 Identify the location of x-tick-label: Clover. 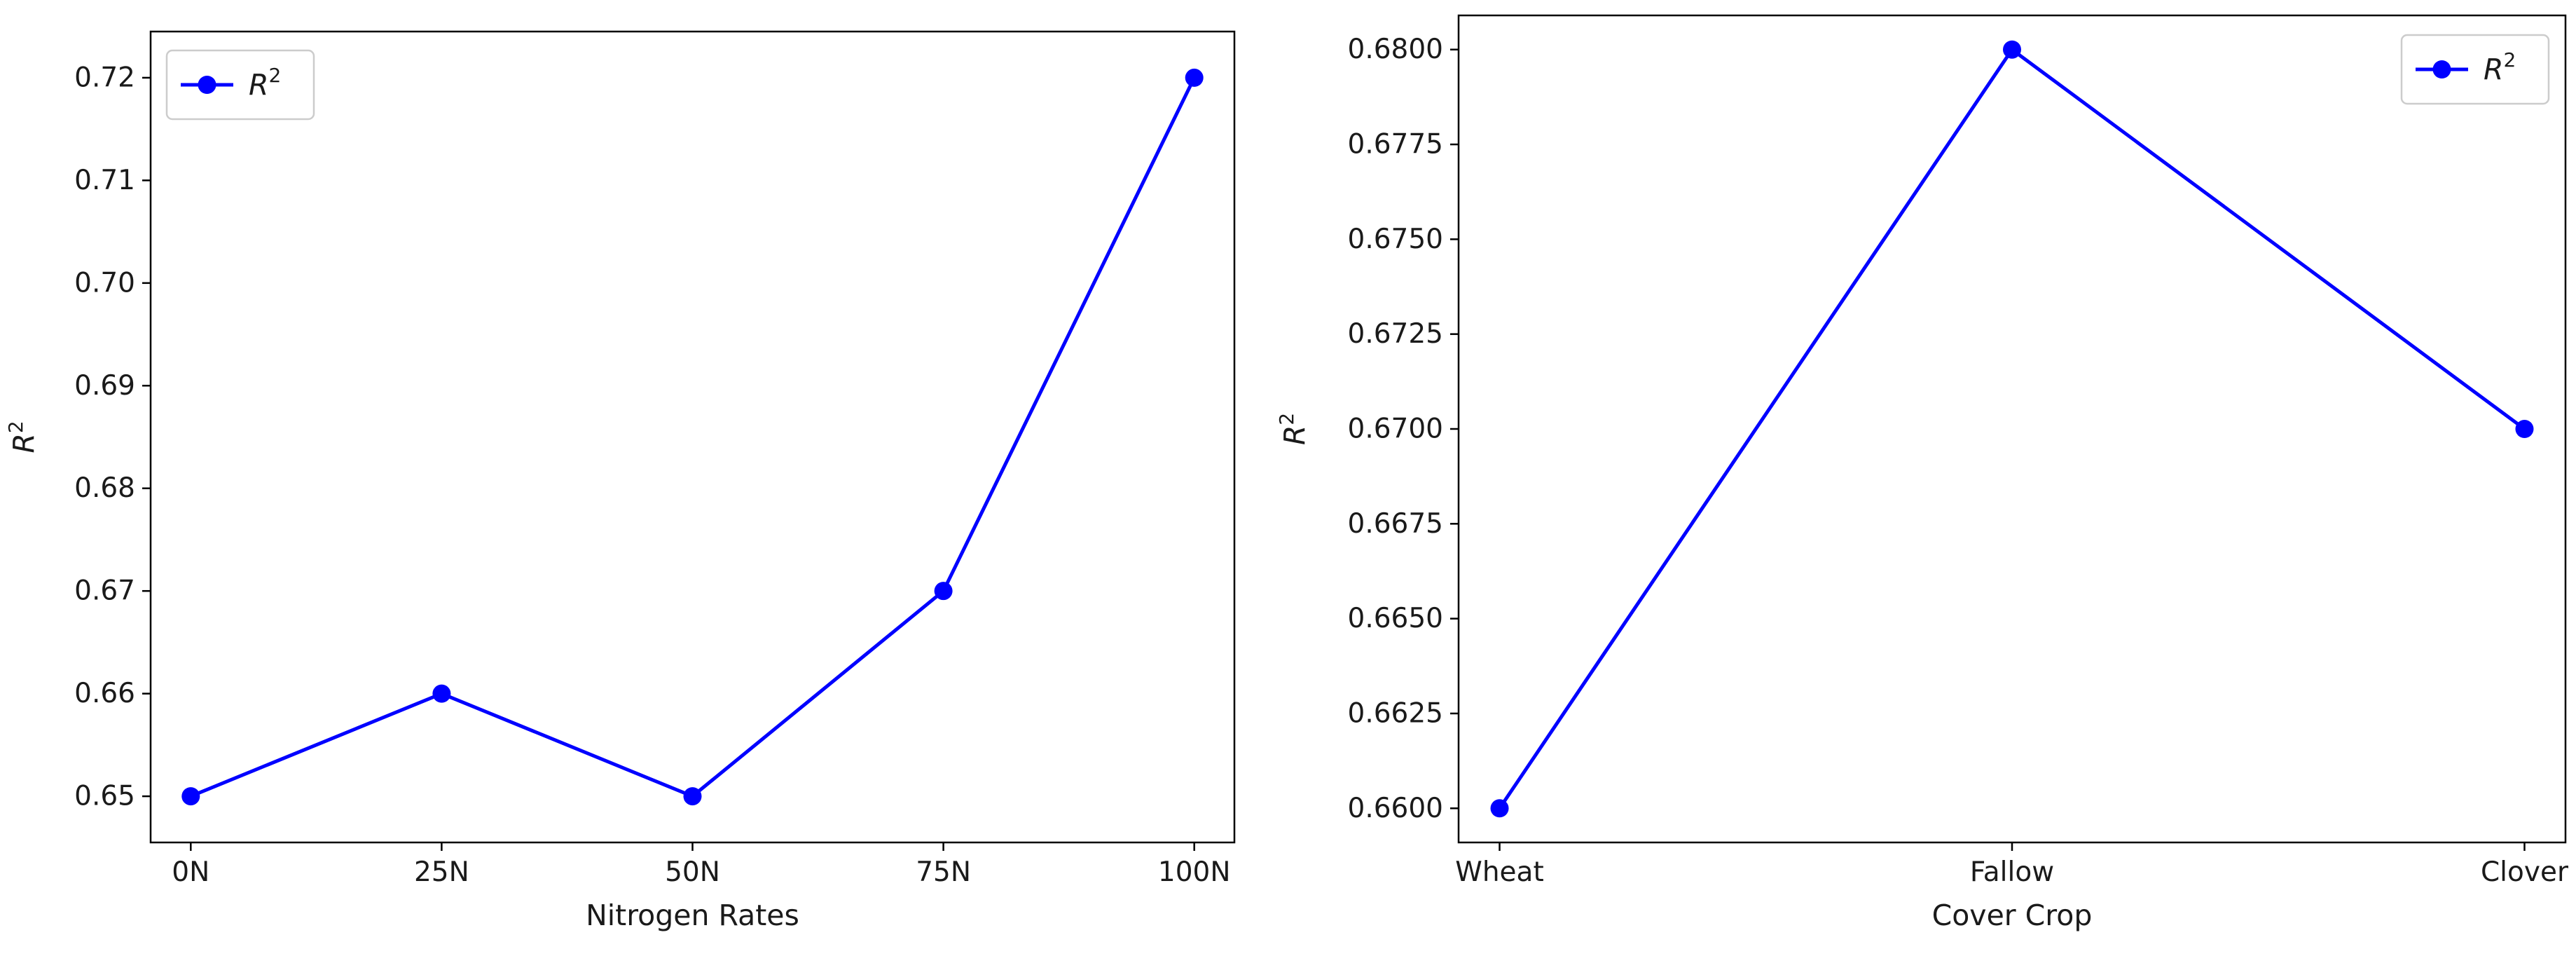
(2525, 872).